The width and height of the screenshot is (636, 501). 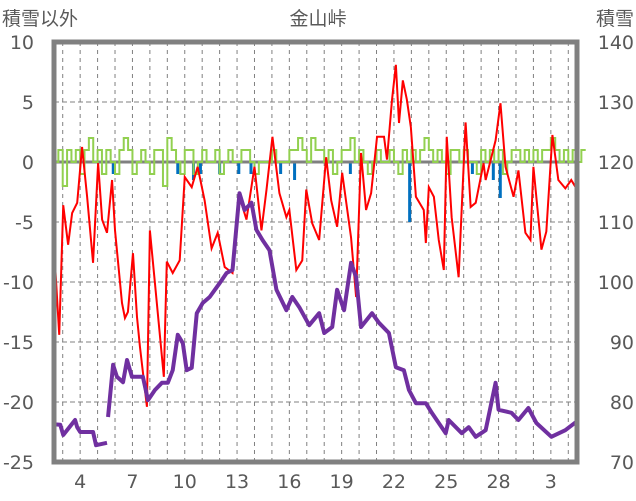 I want to click on right-tick-label: 70, so click(x=622, y=463).